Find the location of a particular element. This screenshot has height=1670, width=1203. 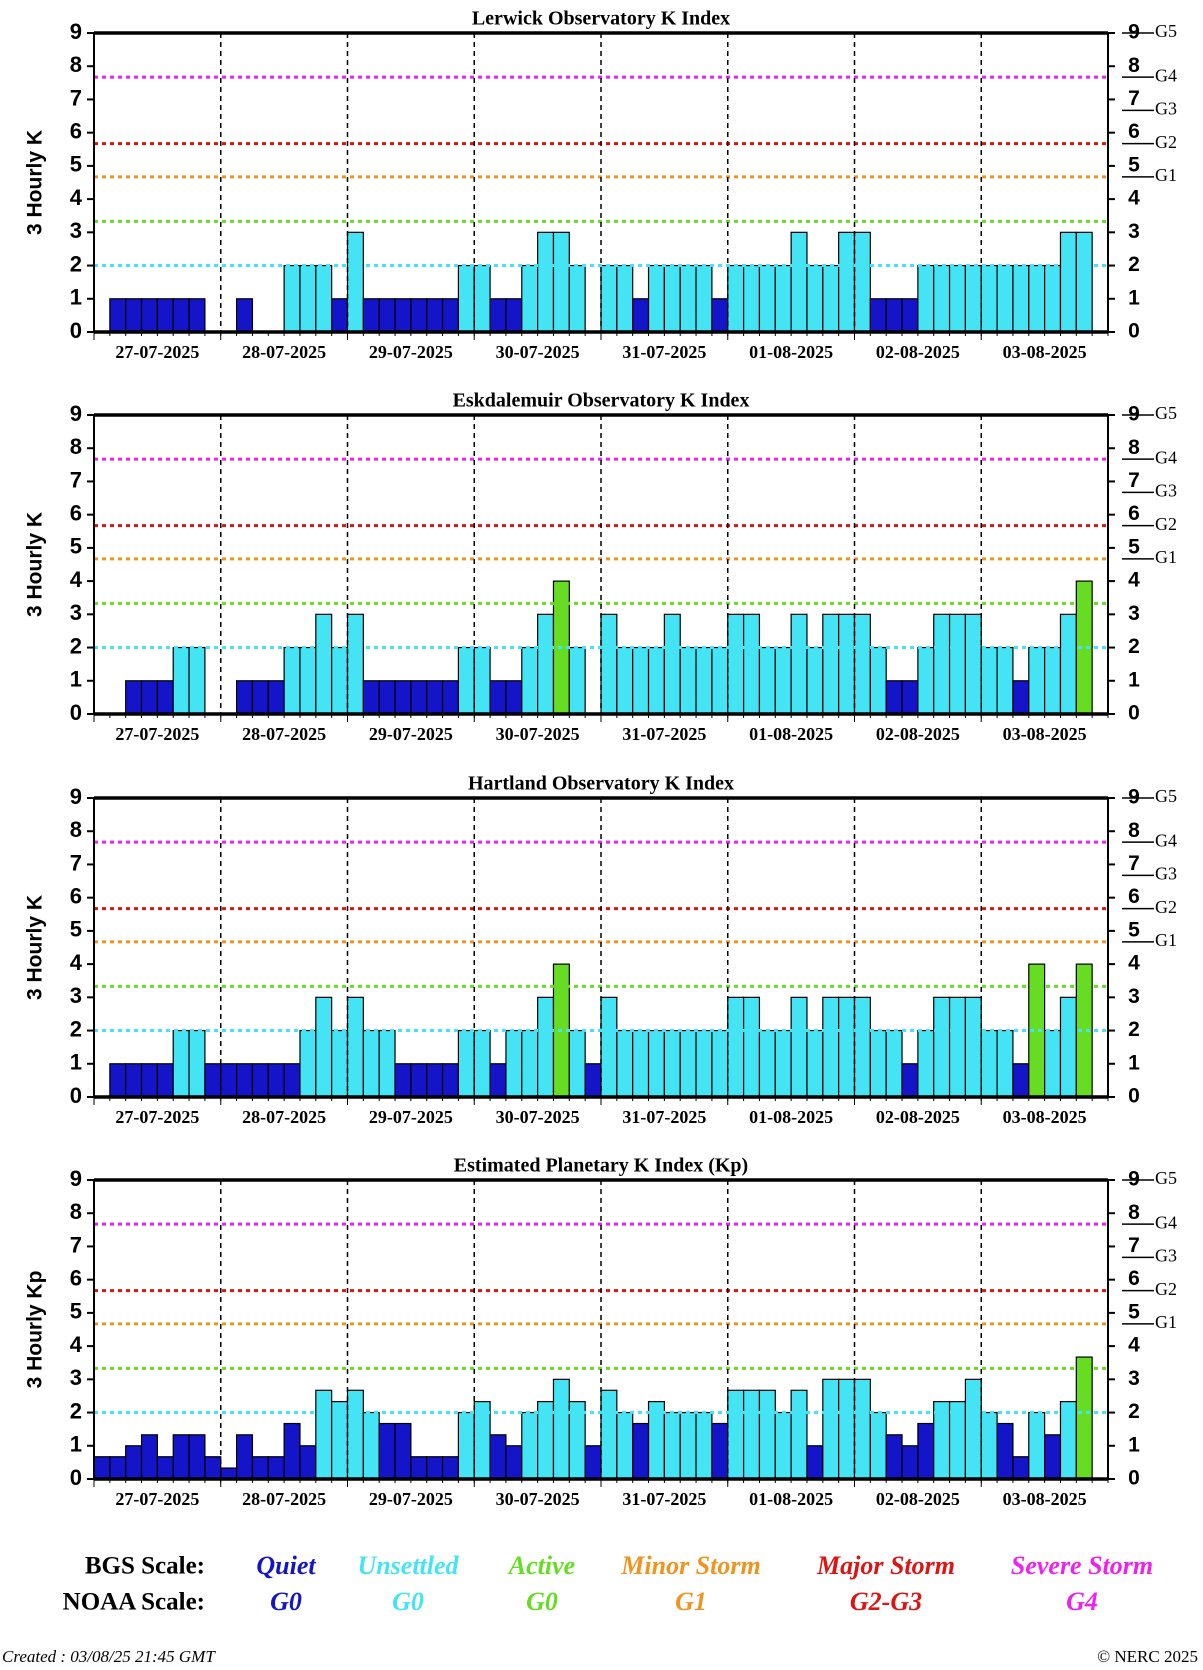

bgs-scale-item: Active is located at coordinates (541, 1565).